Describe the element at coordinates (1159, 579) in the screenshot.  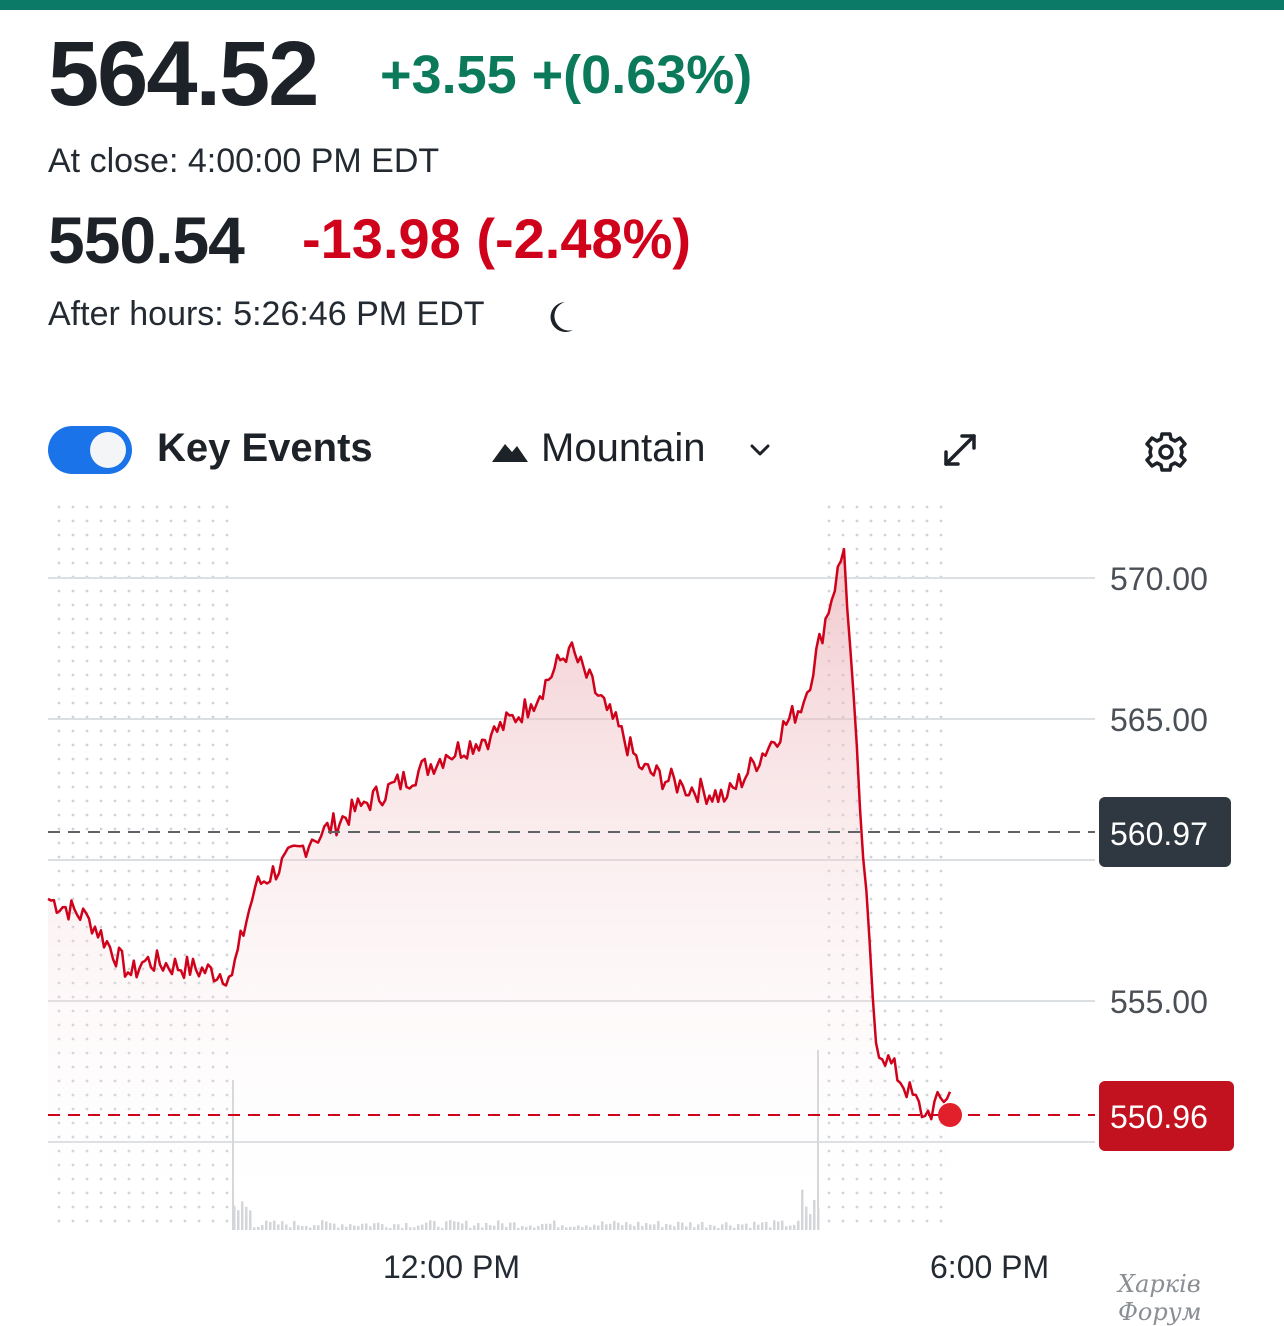
I see `y-axis-label: 570.00` at that location.